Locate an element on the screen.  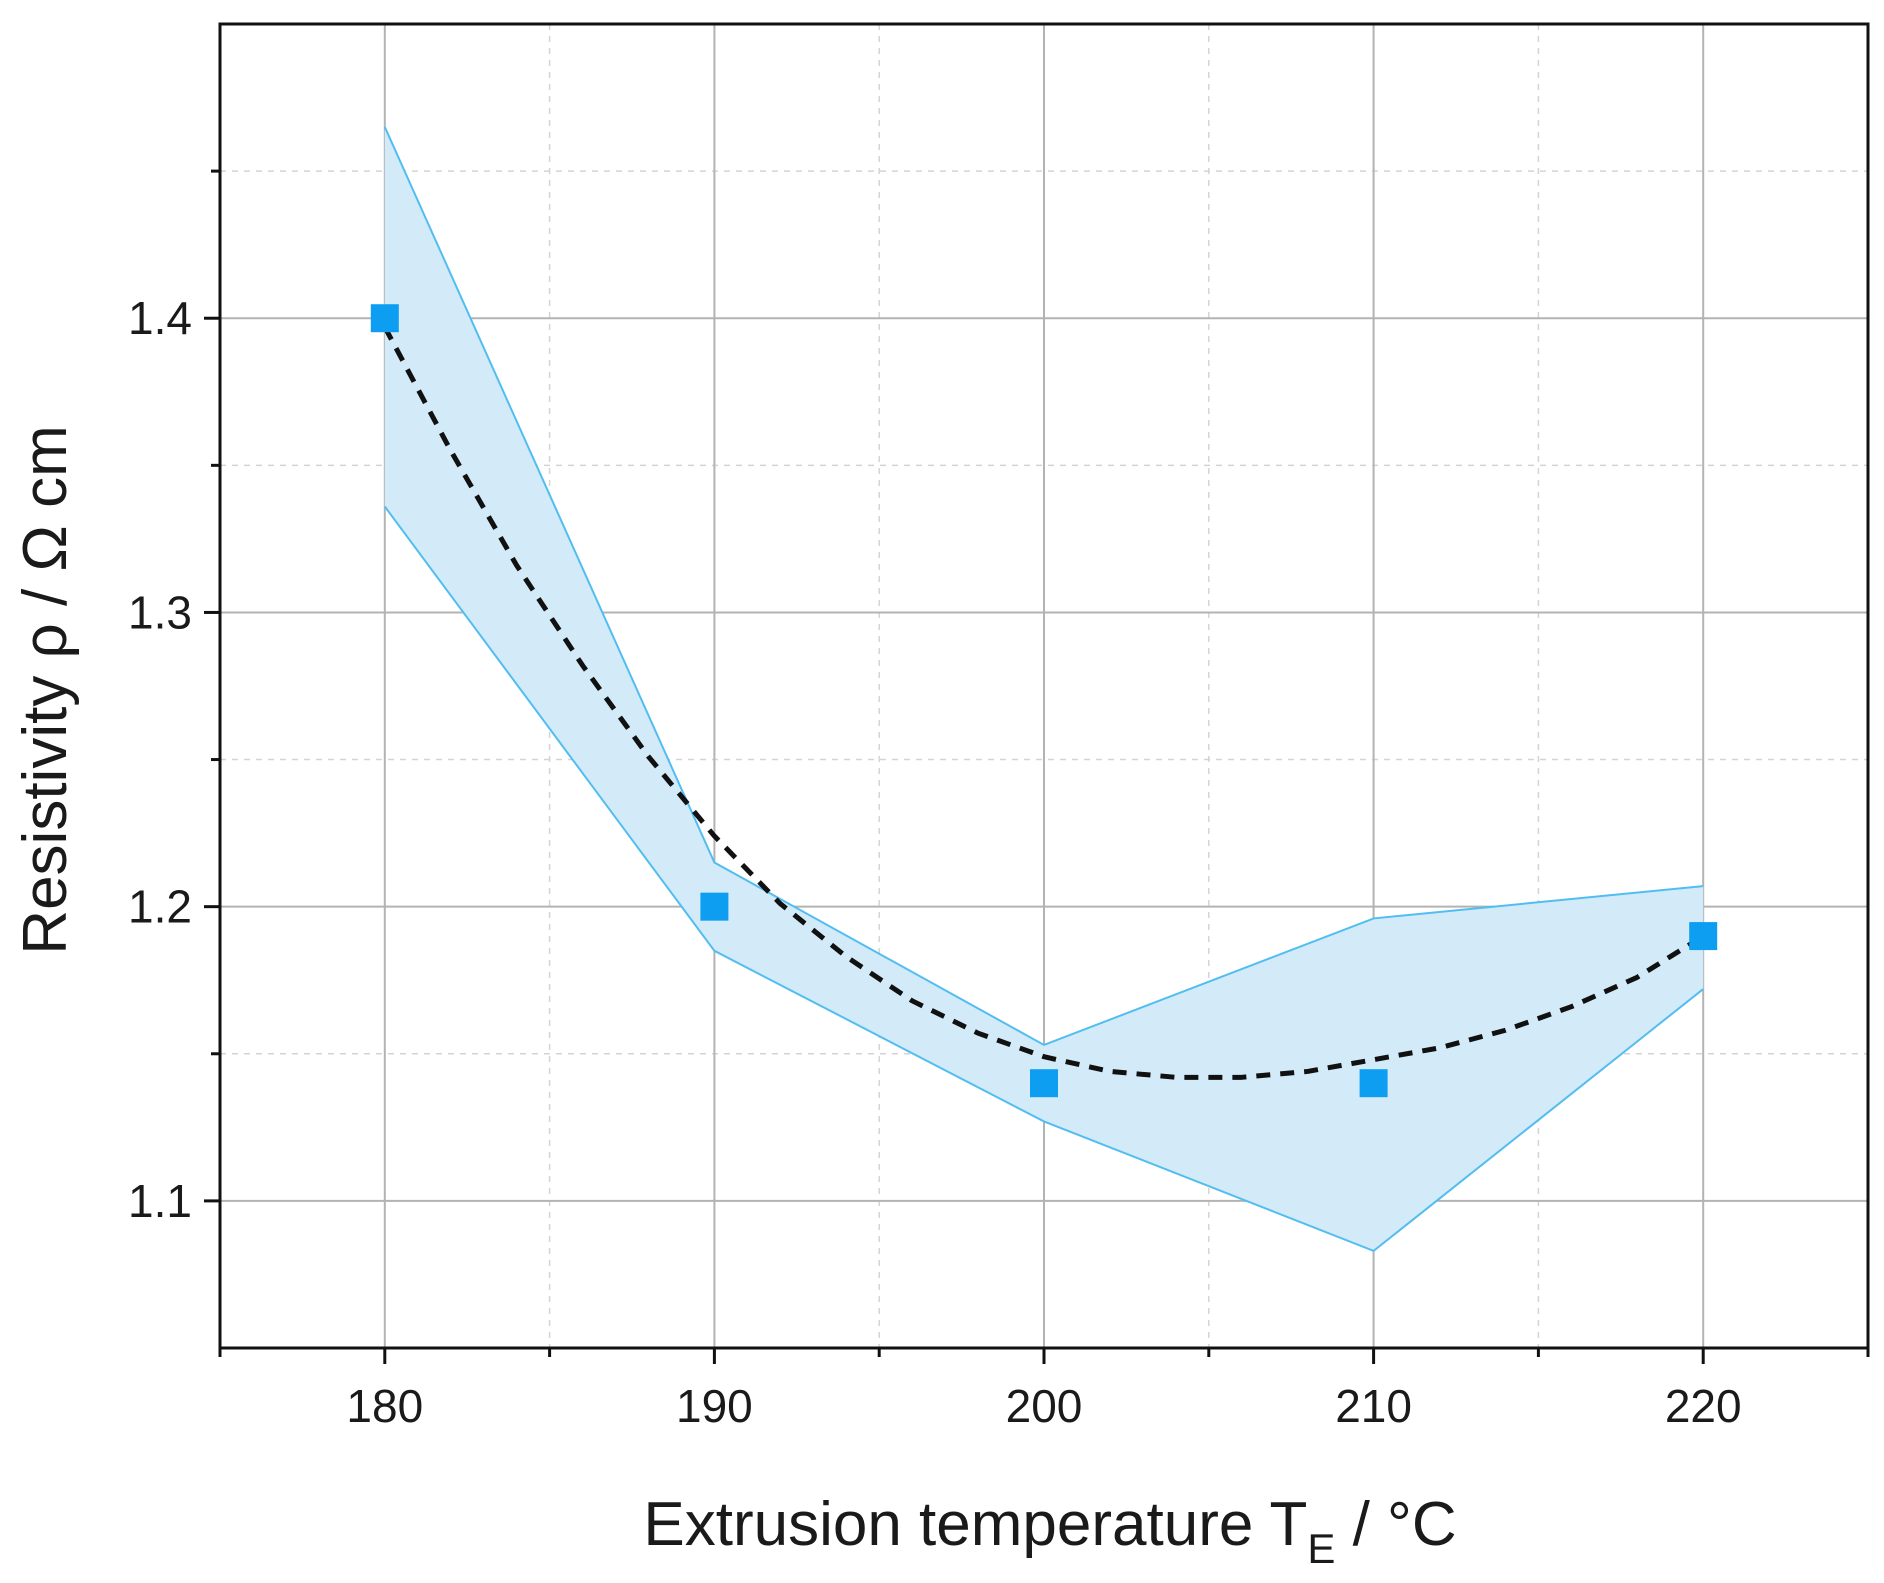
x-tick-label: 180 is located at coordinates (384, 1406).